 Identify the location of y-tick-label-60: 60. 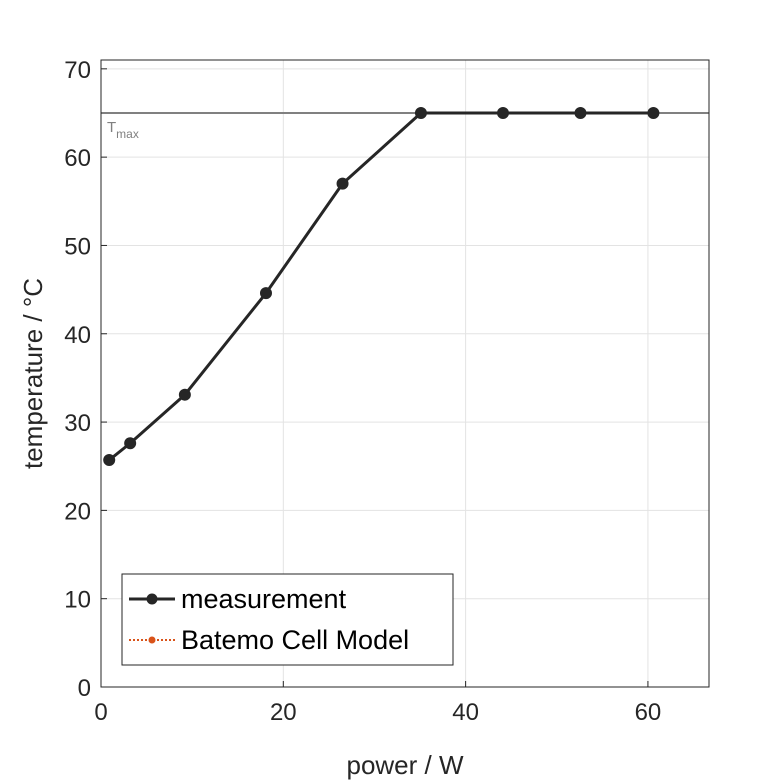
(77, 158).